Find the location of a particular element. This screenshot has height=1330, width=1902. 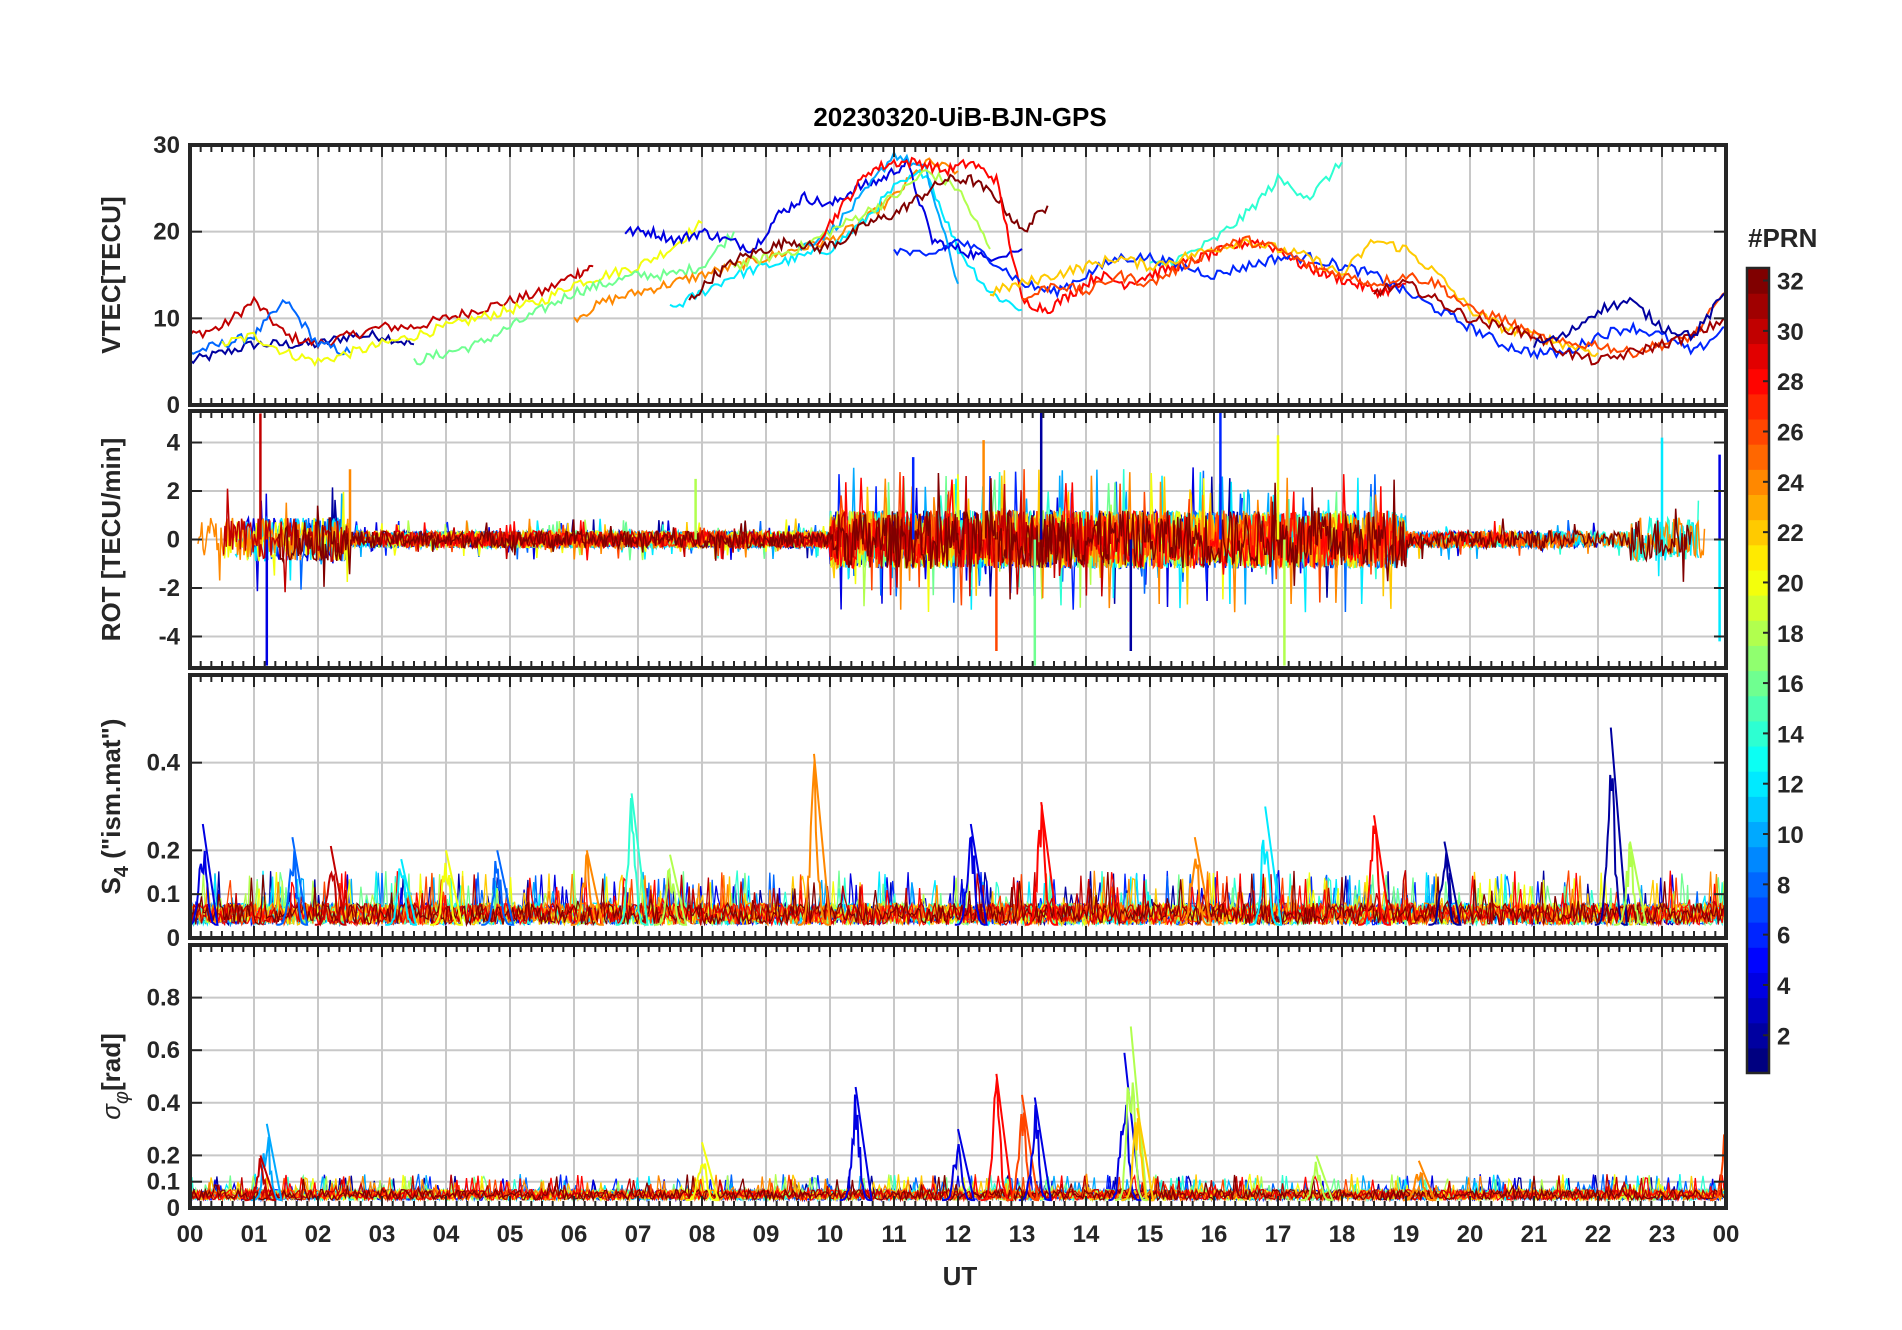

x-tick-label: 06 is located at coordinates (574, 1234).